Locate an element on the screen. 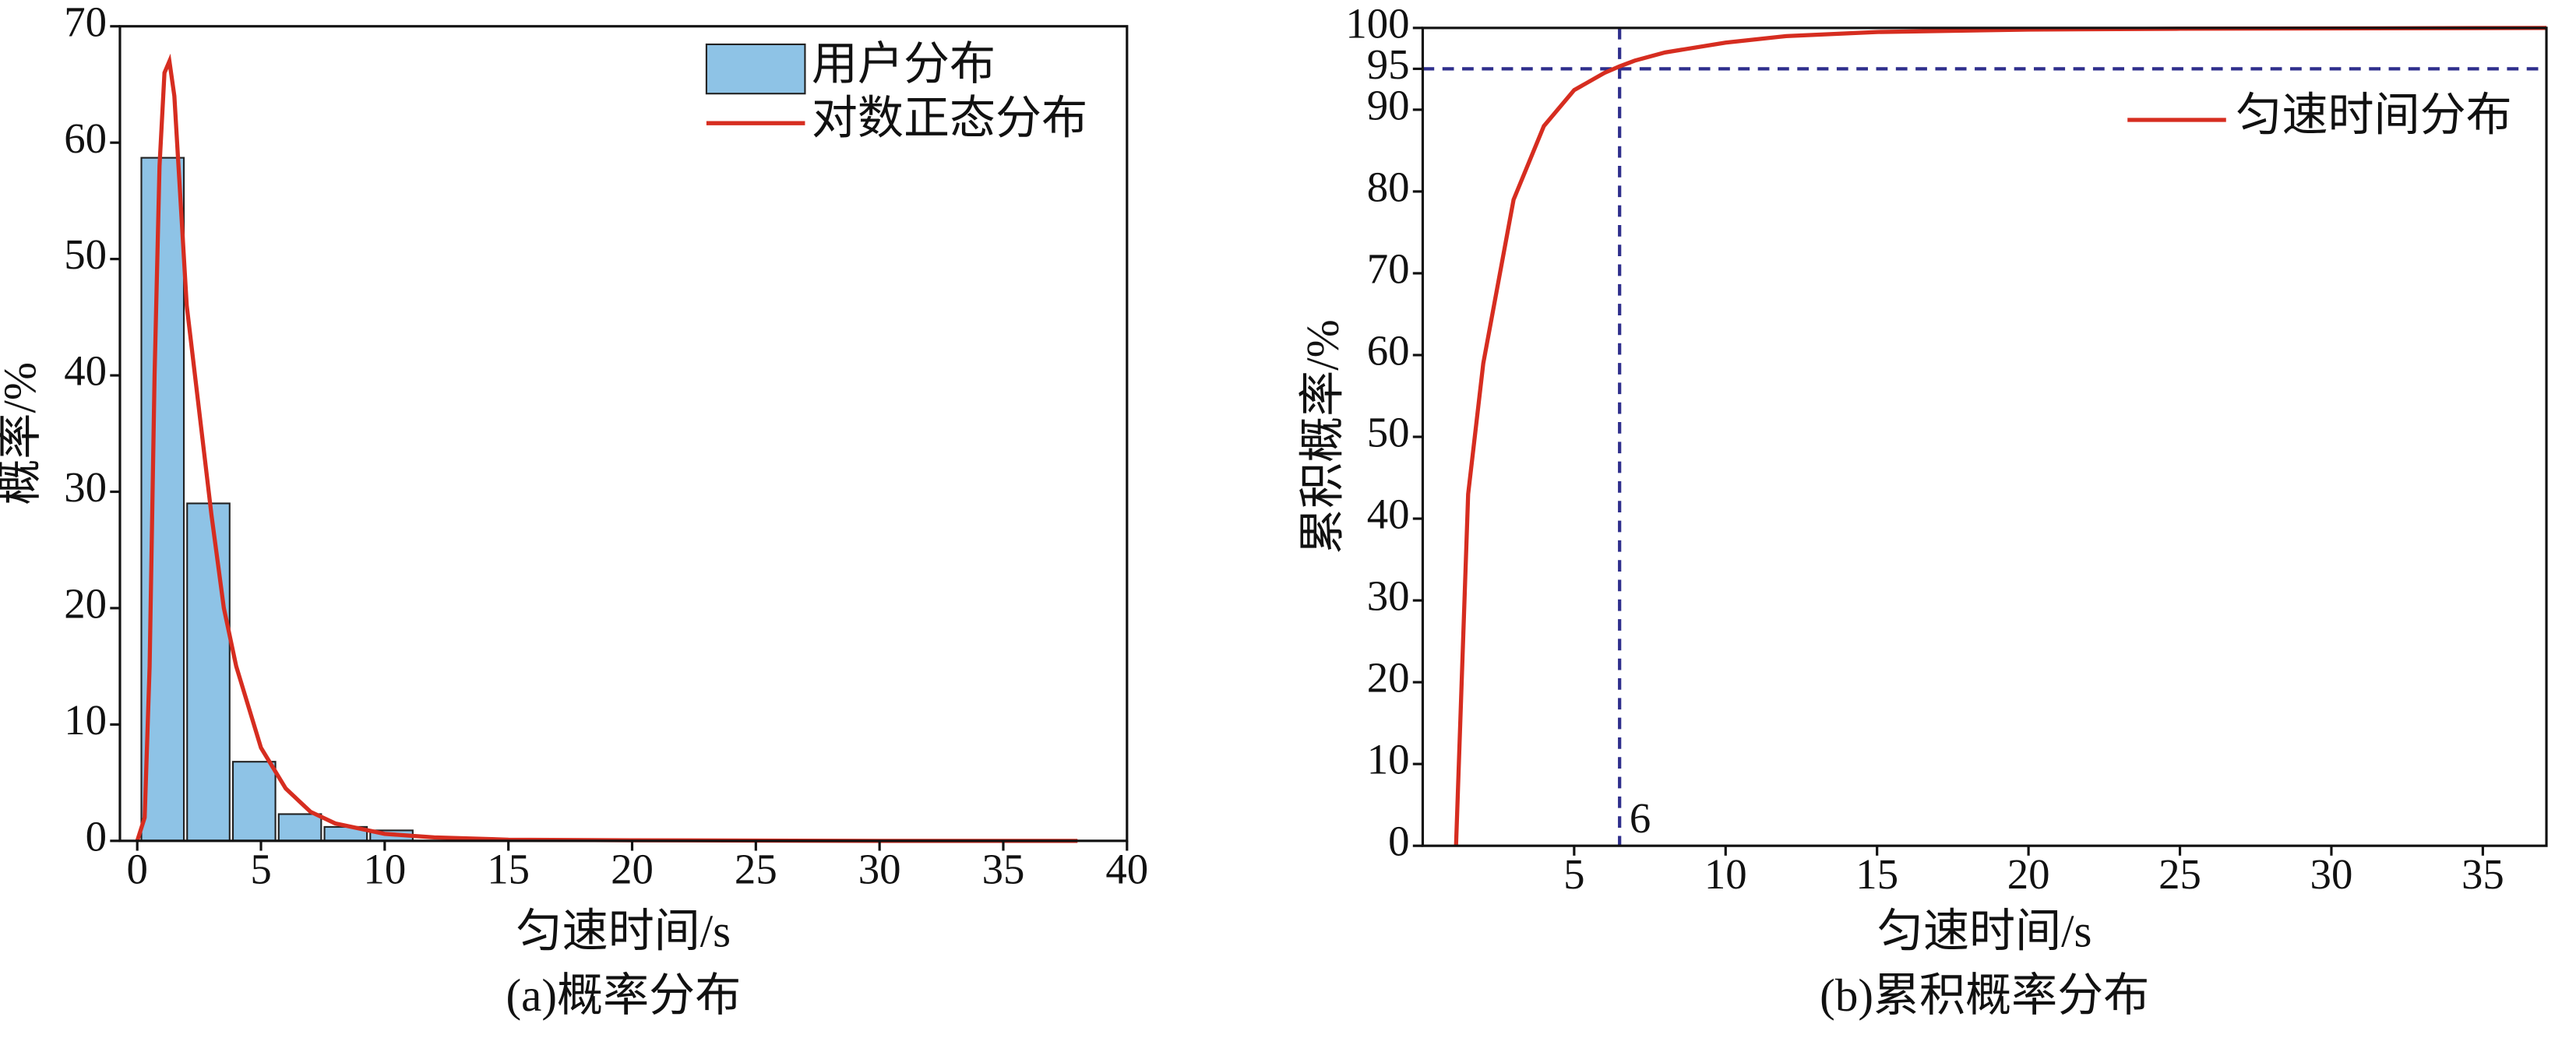 The height and width of the screenshot is (1045, 2576). legend-patch is located at coordinates (755, 69).